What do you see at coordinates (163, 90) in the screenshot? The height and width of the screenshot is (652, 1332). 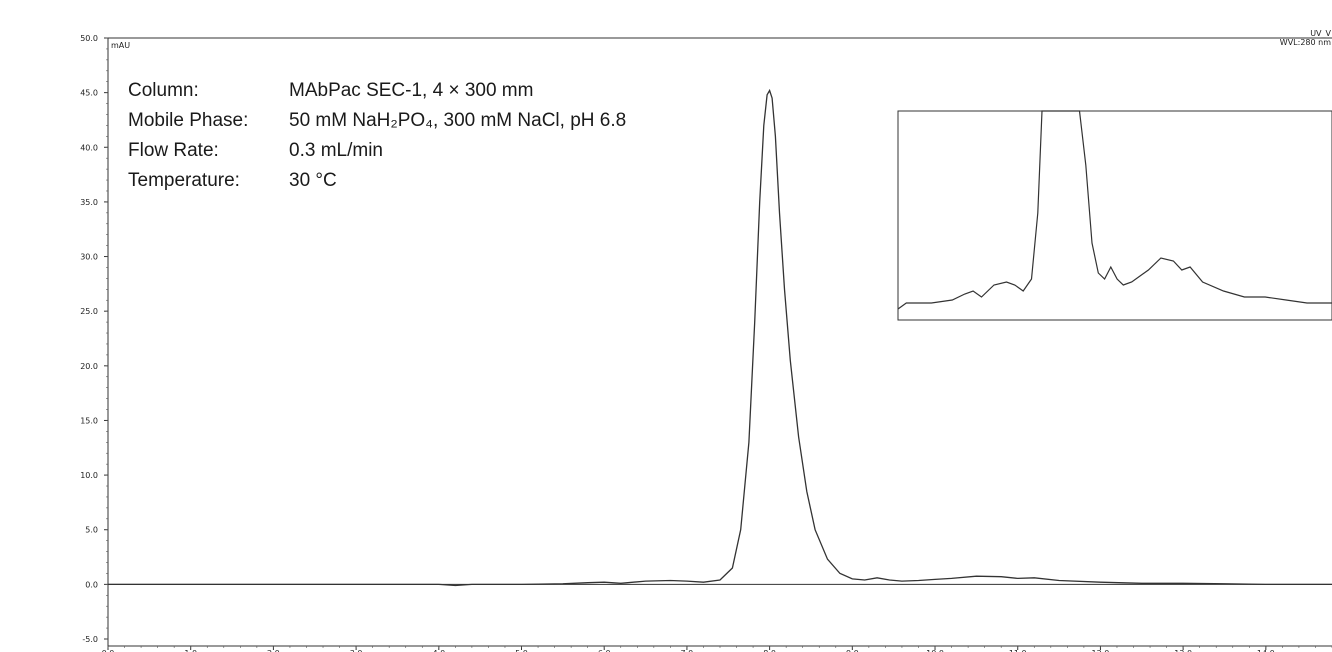 I see `annotation-label: Column:` at bounding box center [163, 90].